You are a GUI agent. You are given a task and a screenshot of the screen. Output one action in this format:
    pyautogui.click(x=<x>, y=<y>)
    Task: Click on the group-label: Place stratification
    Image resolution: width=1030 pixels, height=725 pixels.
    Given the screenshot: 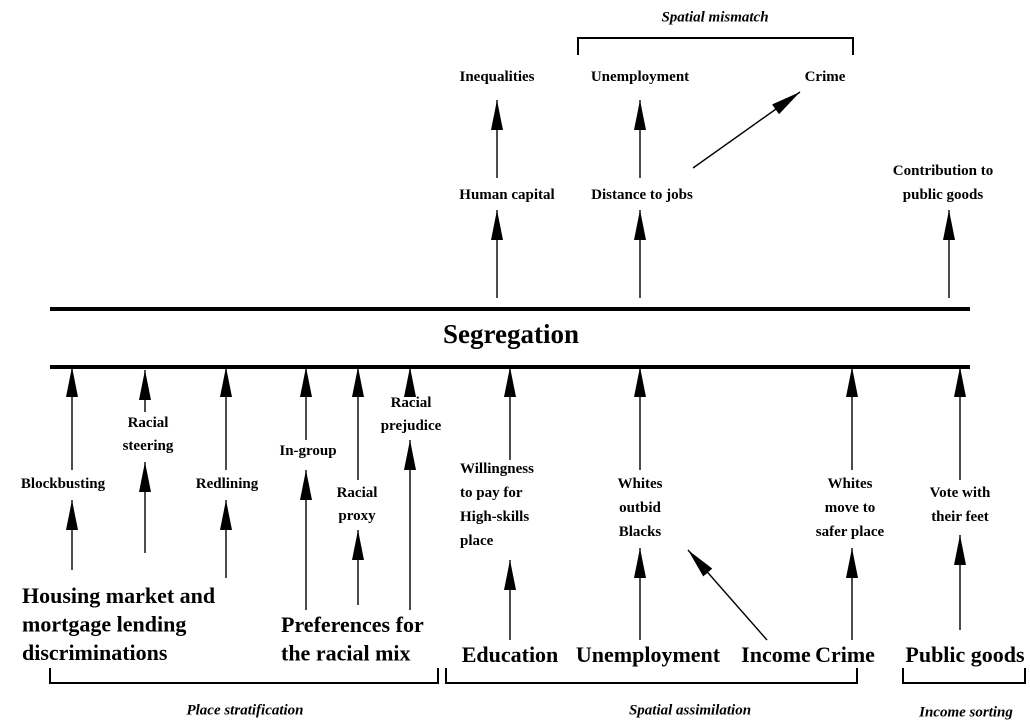 What is the action you would take?
    pyautogui.click(x=244, y=710)
    